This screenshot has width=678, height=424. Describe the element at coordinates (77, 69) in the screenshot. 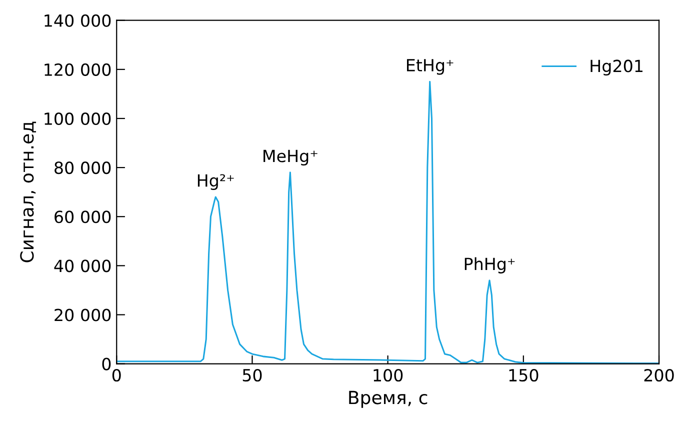

I see `y-tick-label: 120 000` at that location.